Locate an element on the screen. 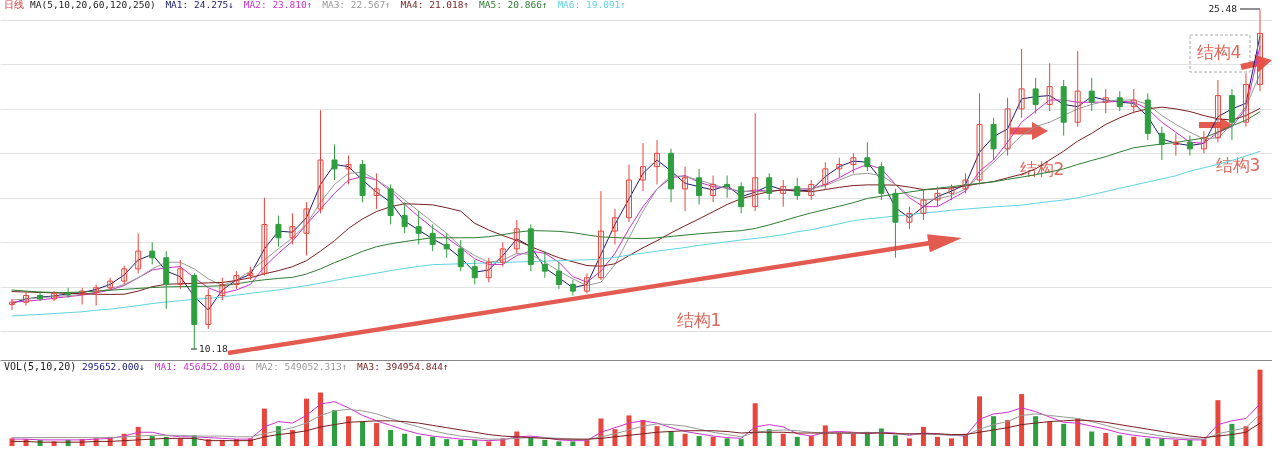 This screenshot has height=450, width=1280. text: MA1: 24.275↓ is located at coordinates (200, 5).